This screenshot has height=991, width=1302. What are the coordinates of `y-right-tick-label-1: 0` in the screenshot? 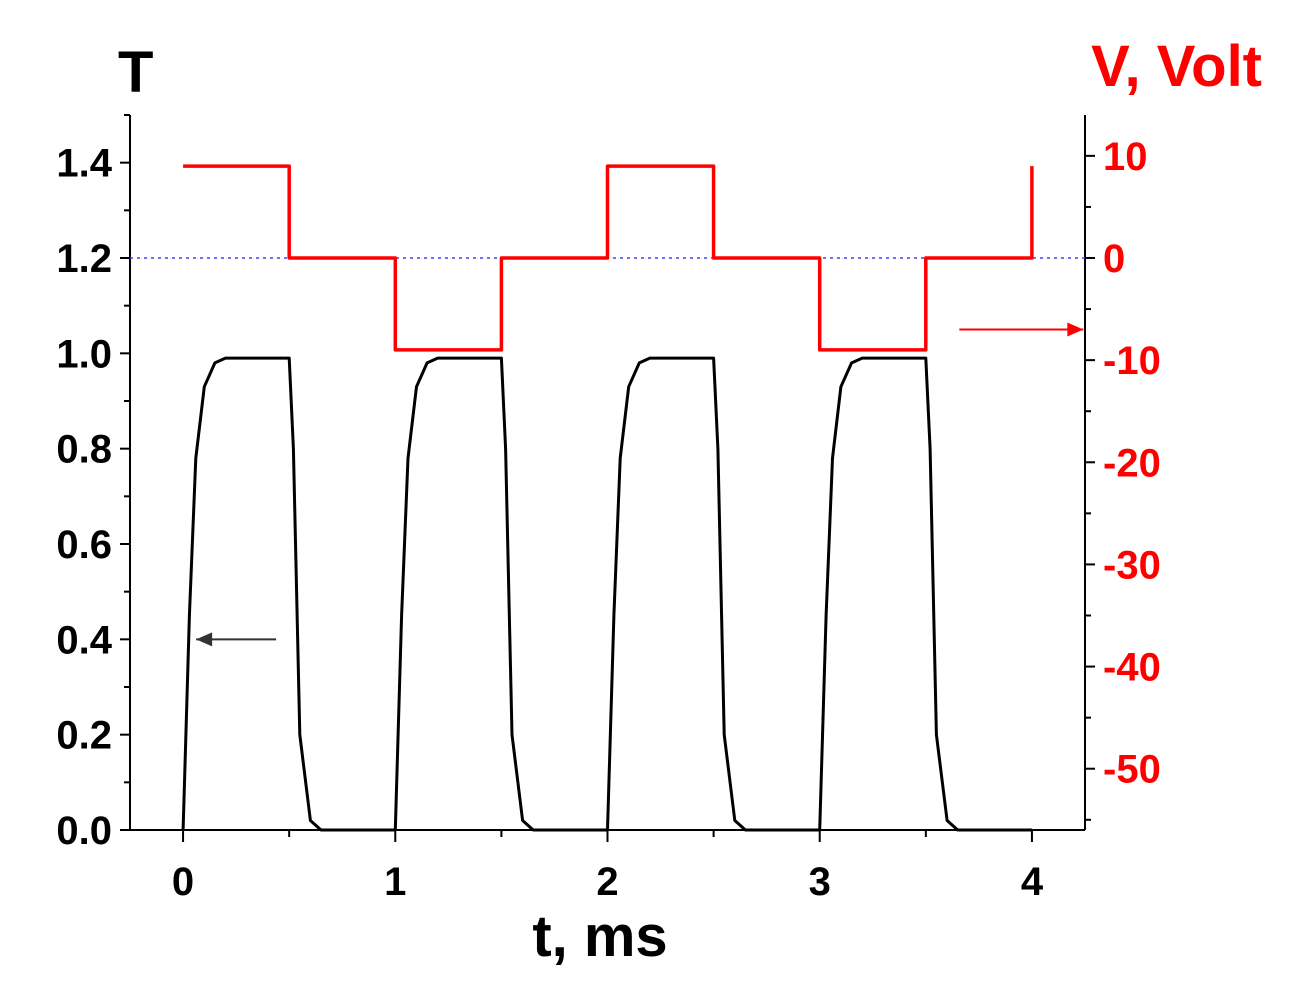 It's located at (1114, 259).